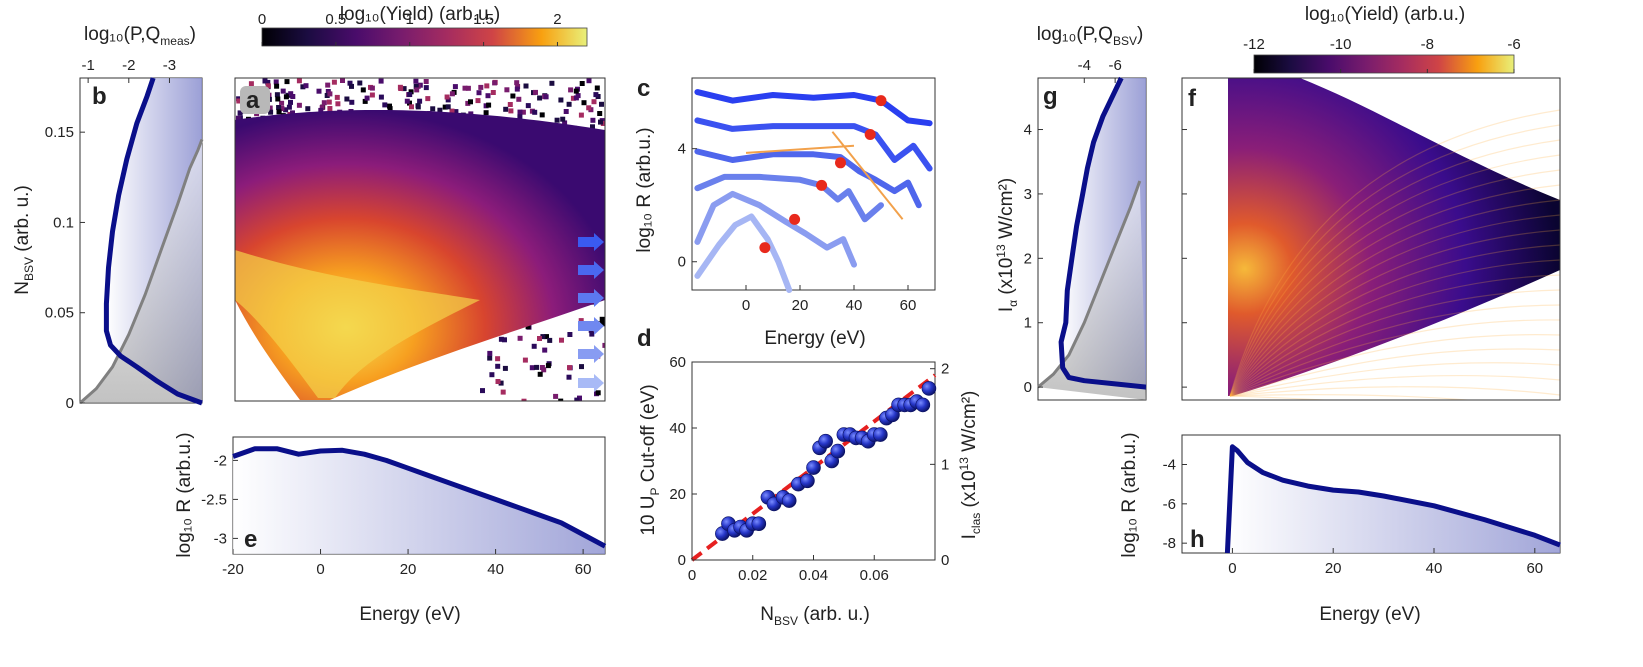 This screenshot has height=667, width=1643. I want to click on panel-g-ytick-label: 1, so click(1028, 323).